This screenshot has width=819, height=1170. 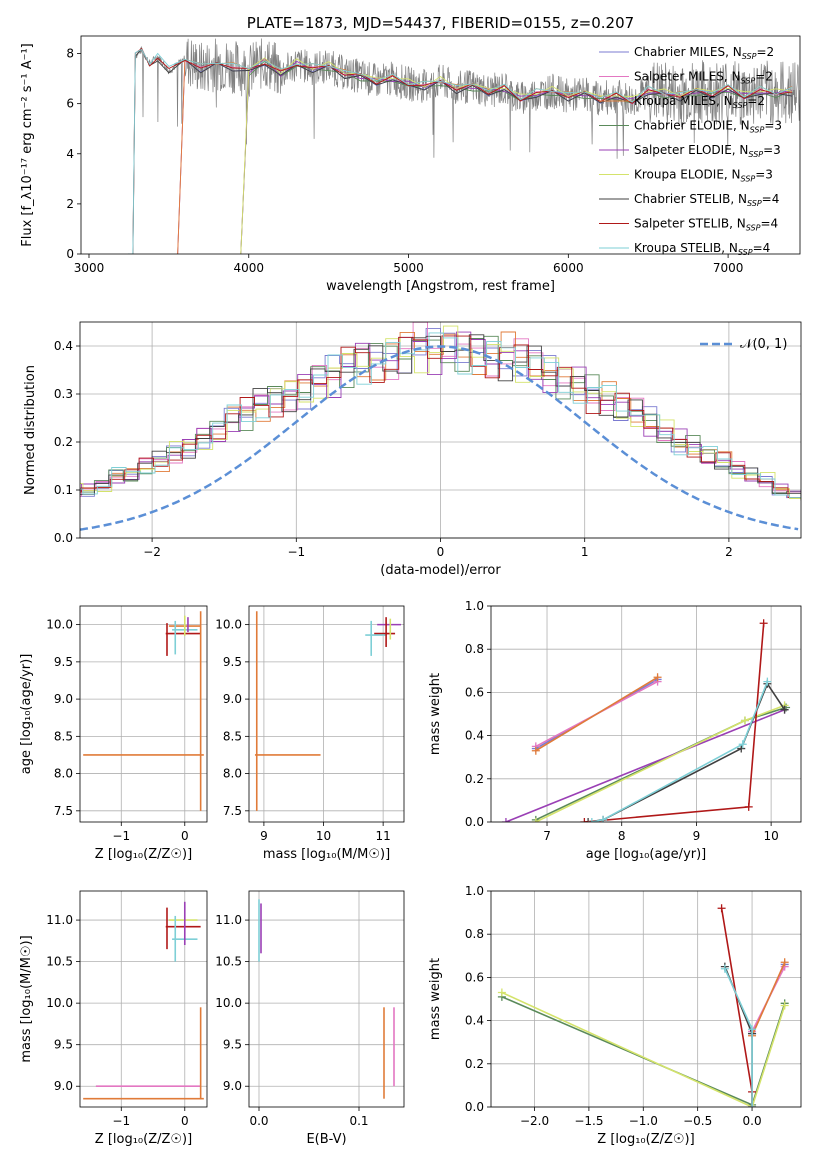 I want to click on series-line-salpeter_stelib, so click(x=674, y=722).